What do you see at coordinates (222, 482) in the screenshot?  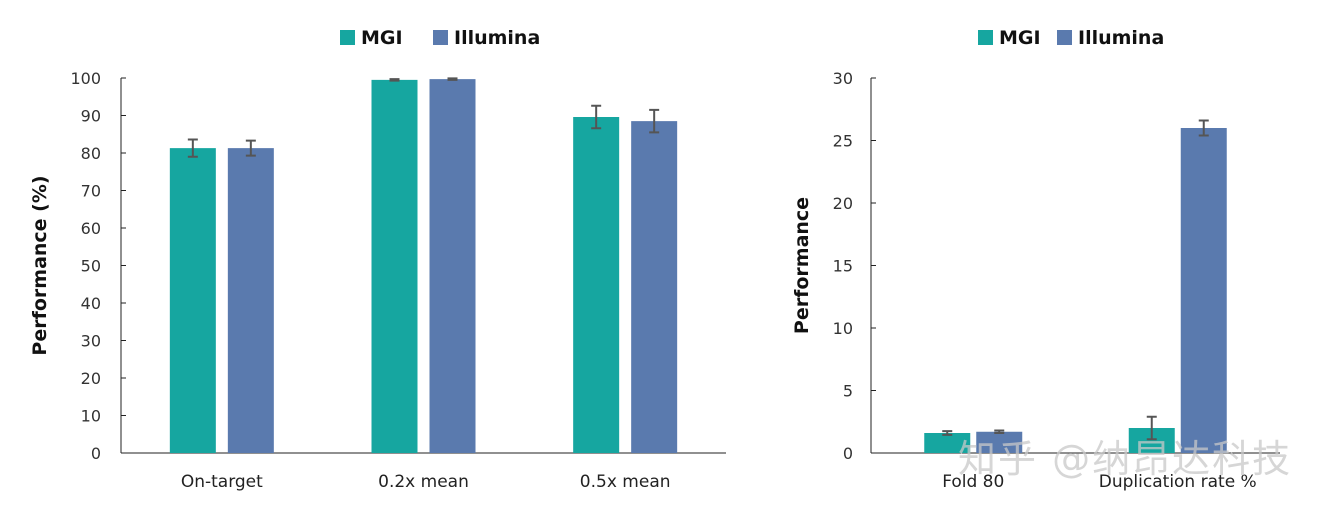 I see `x-category-label: On-target` at bounding box center [222, 482].